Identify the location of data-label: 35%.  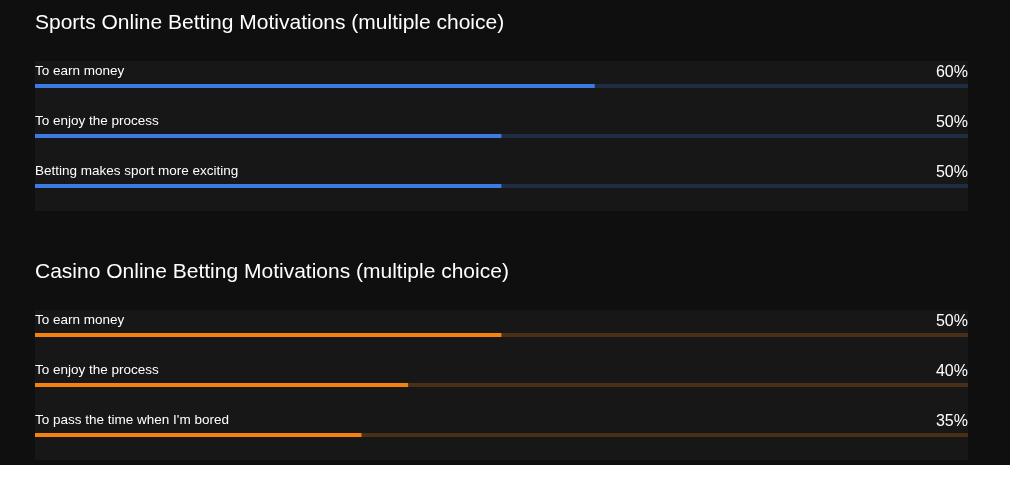
(951, 420).